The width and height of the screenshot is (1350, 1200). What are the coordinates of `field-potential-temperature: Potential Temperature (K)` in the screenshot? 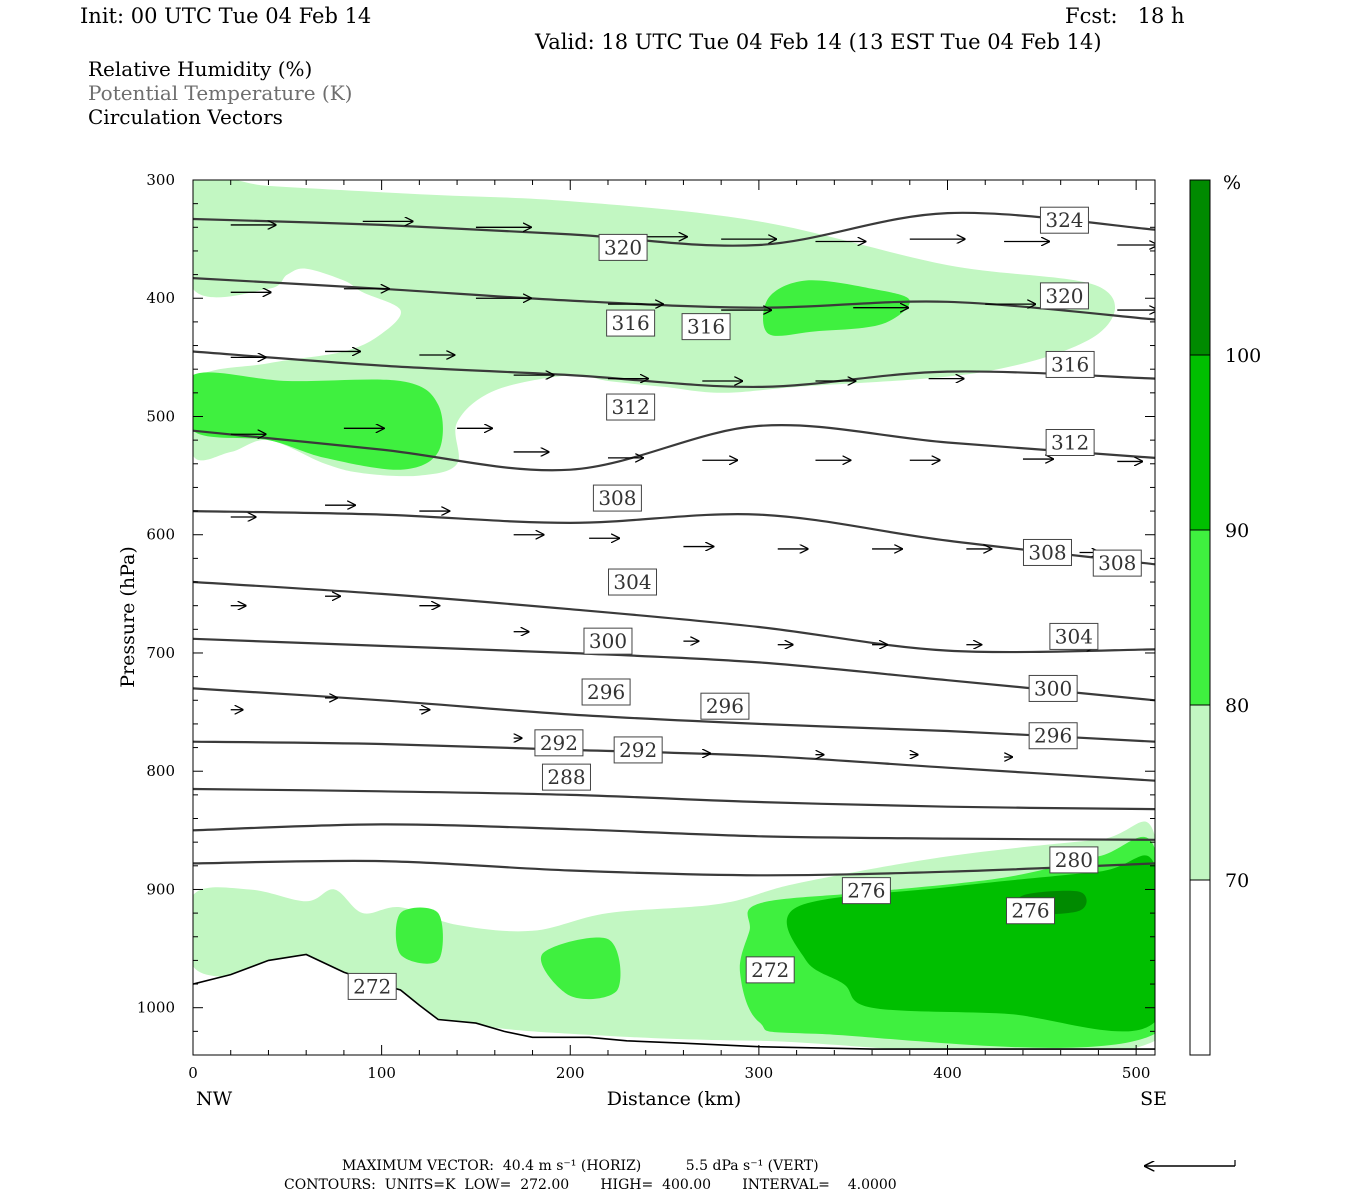 It's located at (220, 93).